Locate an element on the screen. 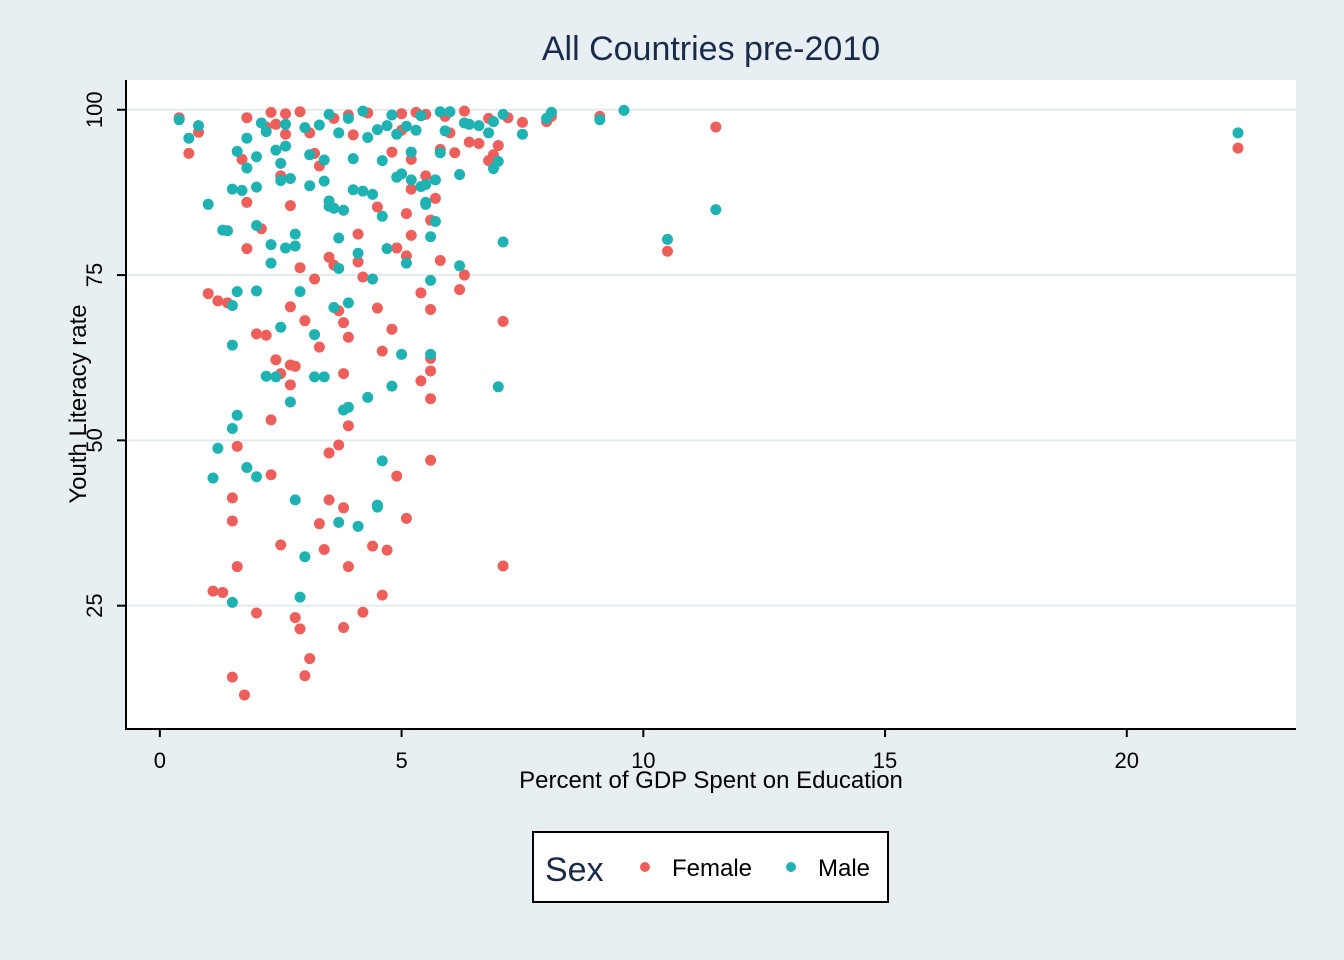 This screenshot has height=960, width=1344. legend: Sex Female Male is located at coordinates (710, 867).